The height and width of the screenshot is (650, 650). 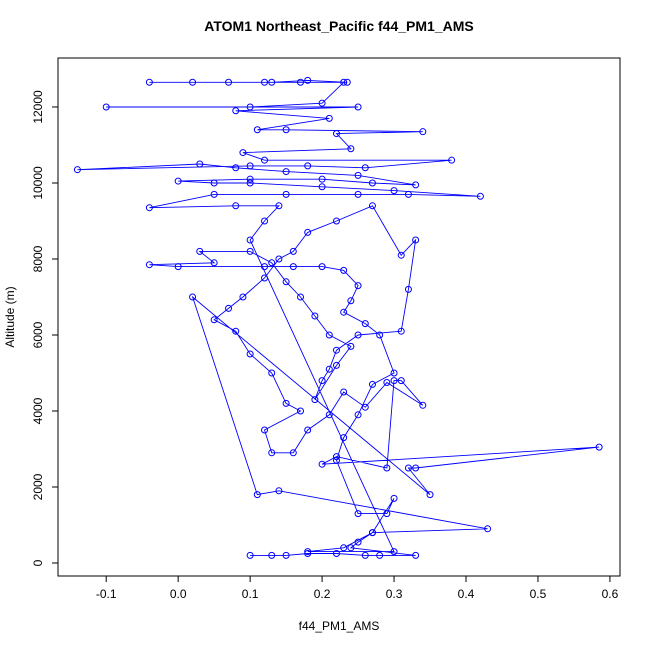 I want to click on x-tick-label: 0.2, so click(x=322, y=594).